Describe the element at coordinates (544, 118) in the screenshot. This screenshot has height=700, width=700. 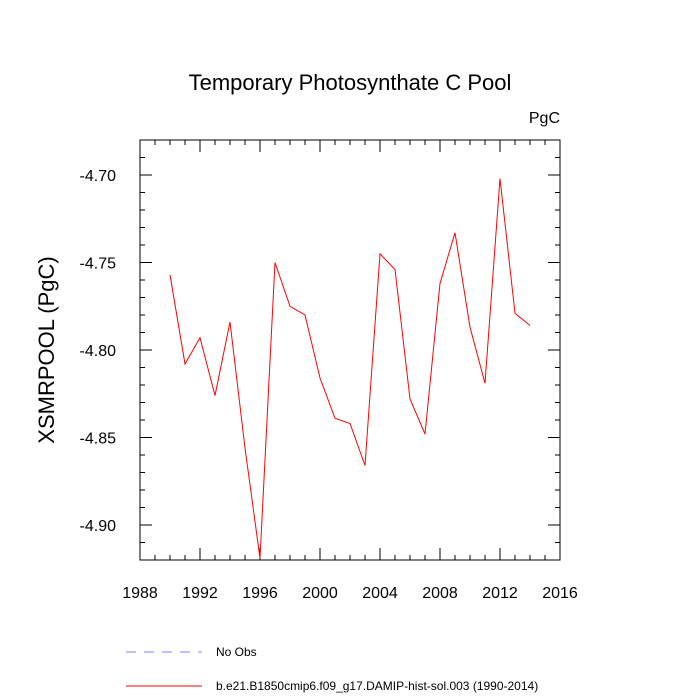
I see `units-label: PgC` at that location.